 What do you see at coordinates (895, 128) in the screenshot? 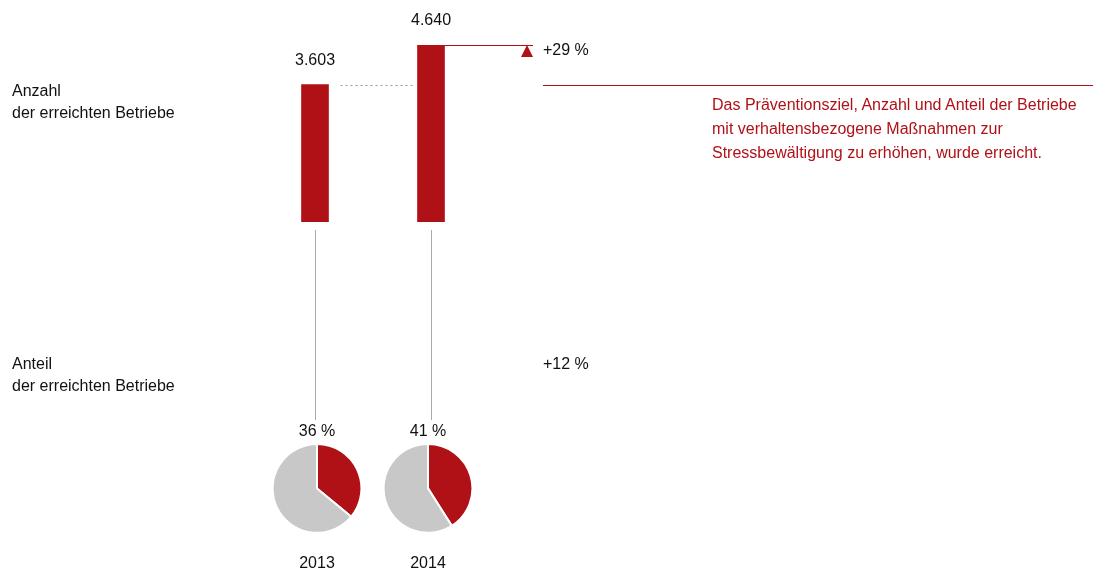
I see `ref-line-label: Das Präventionsziel, Anzahl und Anteil der Betriebe mit verhaltensbezogene Maßnahmen zur Stressbewältigung zu erhöhen, wurde erreicht.` at bounding box center [895, 128].